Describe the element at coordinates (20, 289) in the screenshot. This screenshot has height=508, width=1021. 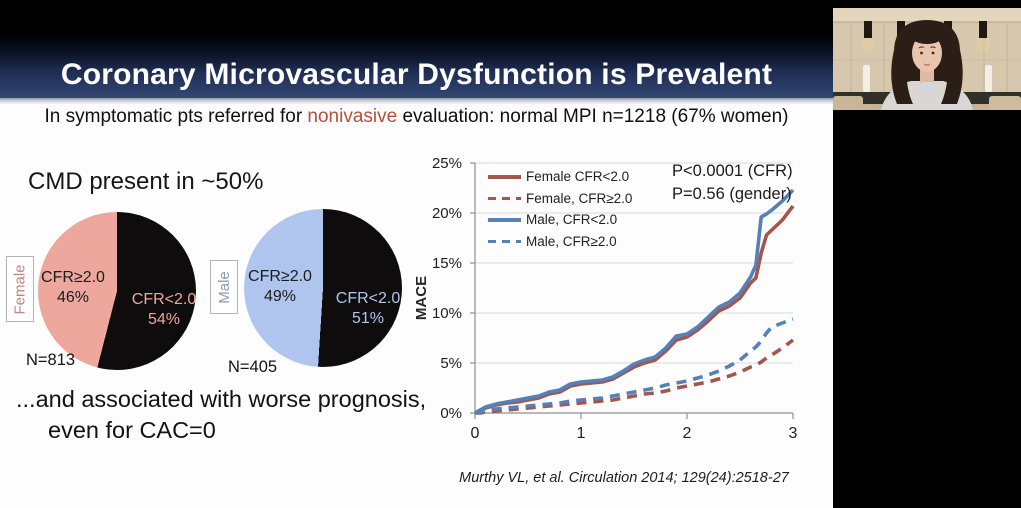
I see `female-axis-label: Female` at that location.